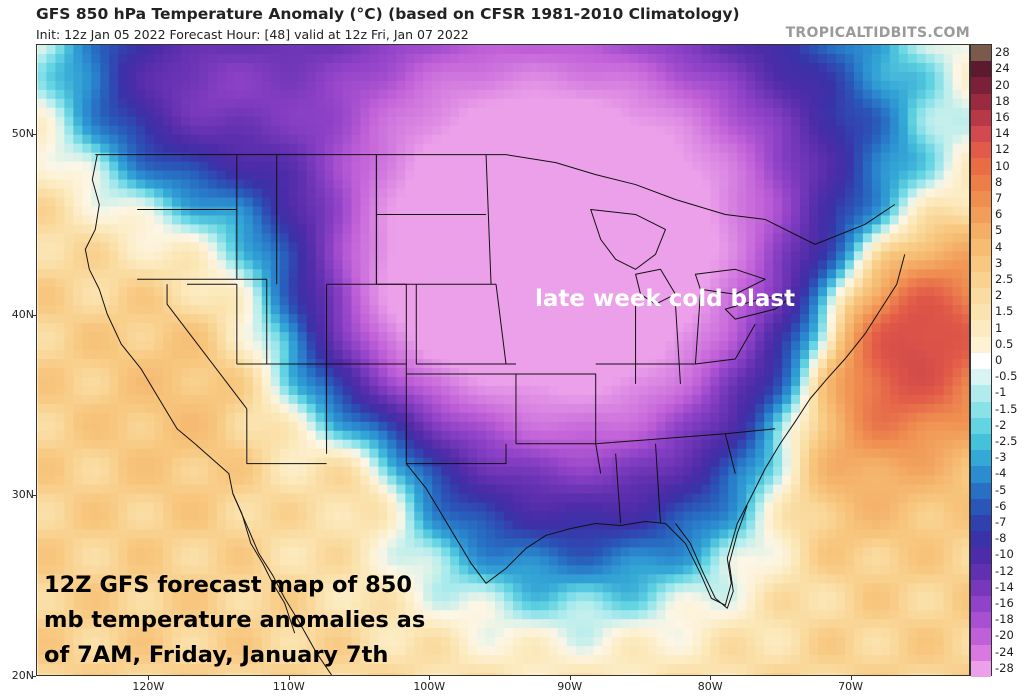 This screenshot has height=696, width=1024. What do you see at coordinates (1006, 408) in the screenshot?
I see `colorbar-label: -1.5` at bounding box center [1006, 408].